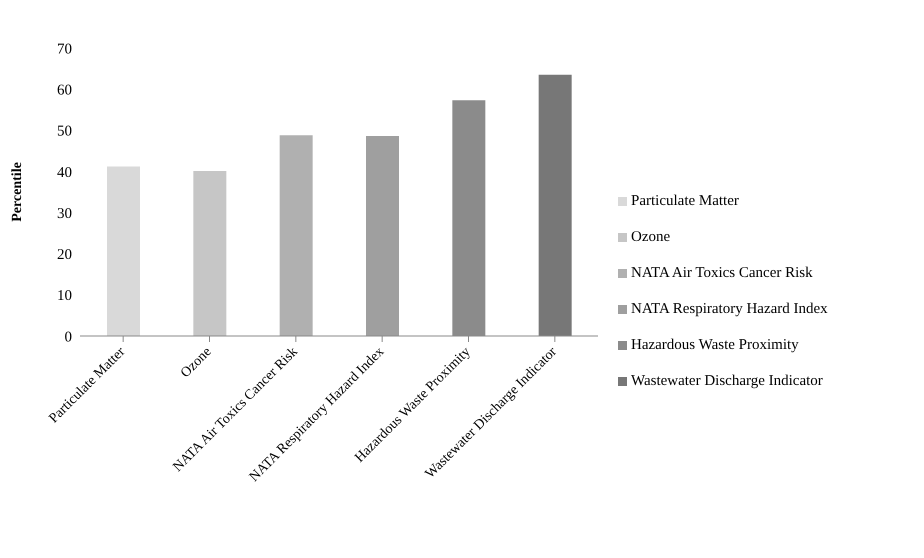 This screenshot has height=558, width=924. I want to click on y-tick-label: 0, so click(68, 337).